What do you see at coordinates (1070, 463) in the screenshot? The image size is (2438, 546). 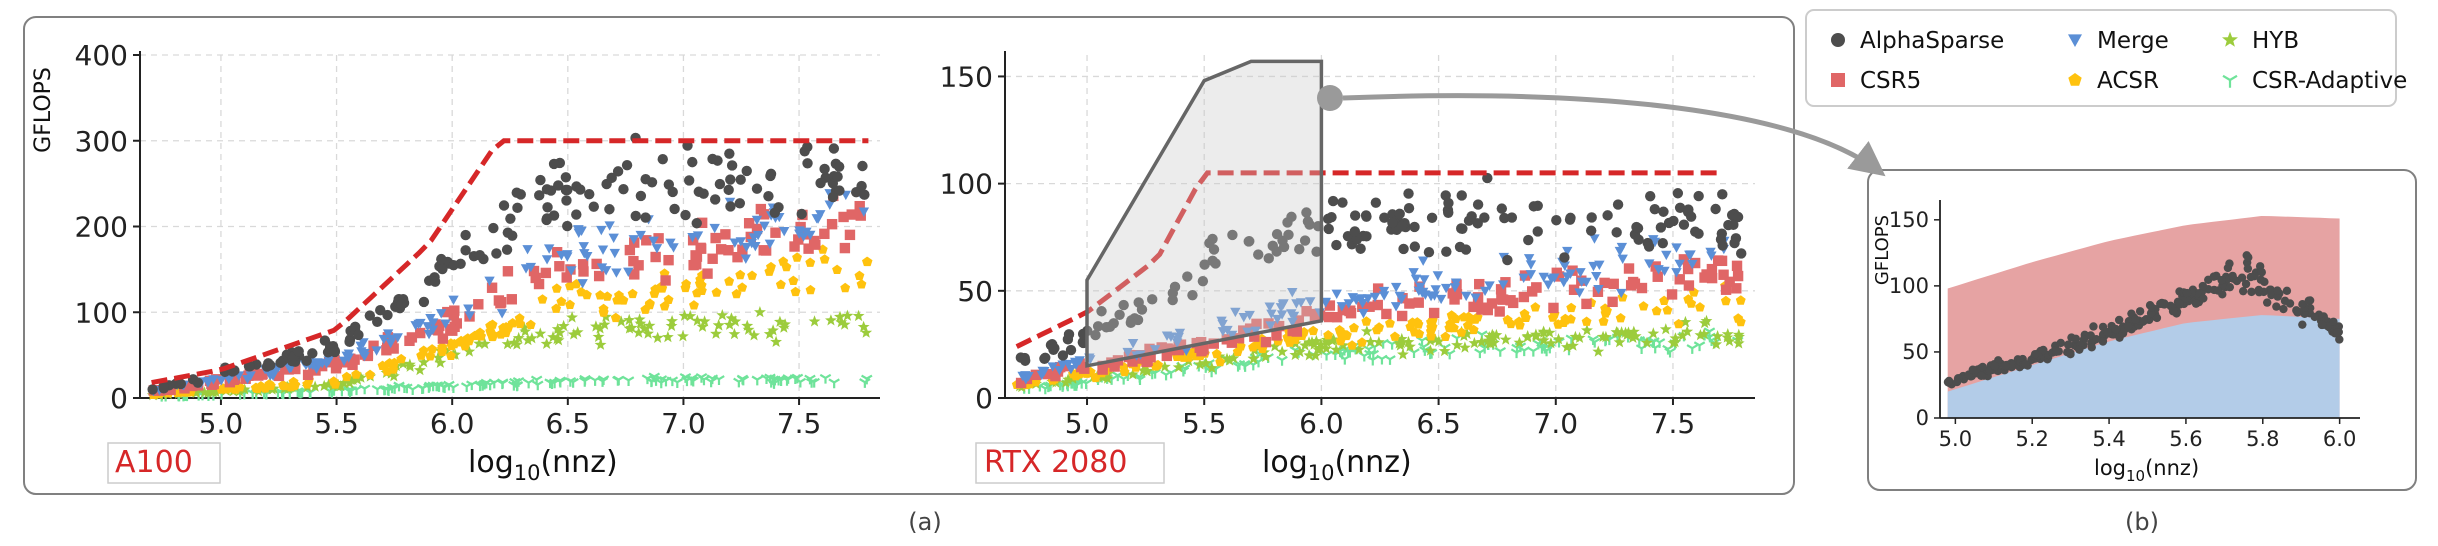 I see `rtx2080-label-box` at bounding box center [1070, 463].